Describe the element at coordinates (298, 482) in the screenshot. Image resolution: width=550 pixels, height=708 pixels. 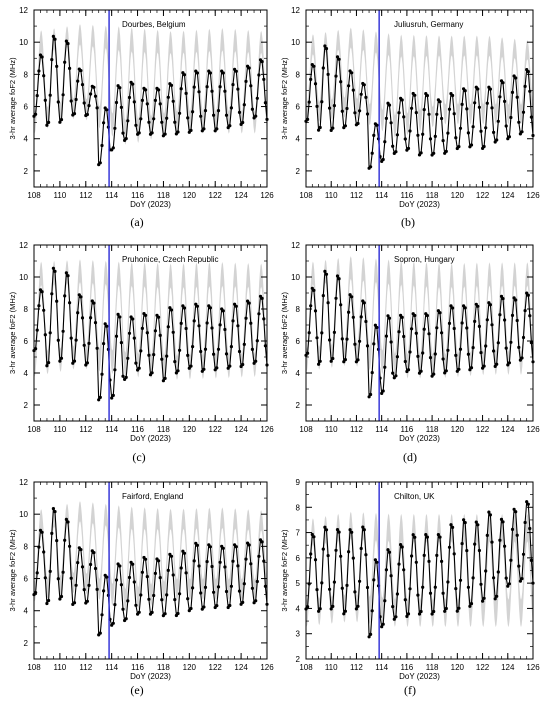
I see `y-tick-label: 9` at that location.